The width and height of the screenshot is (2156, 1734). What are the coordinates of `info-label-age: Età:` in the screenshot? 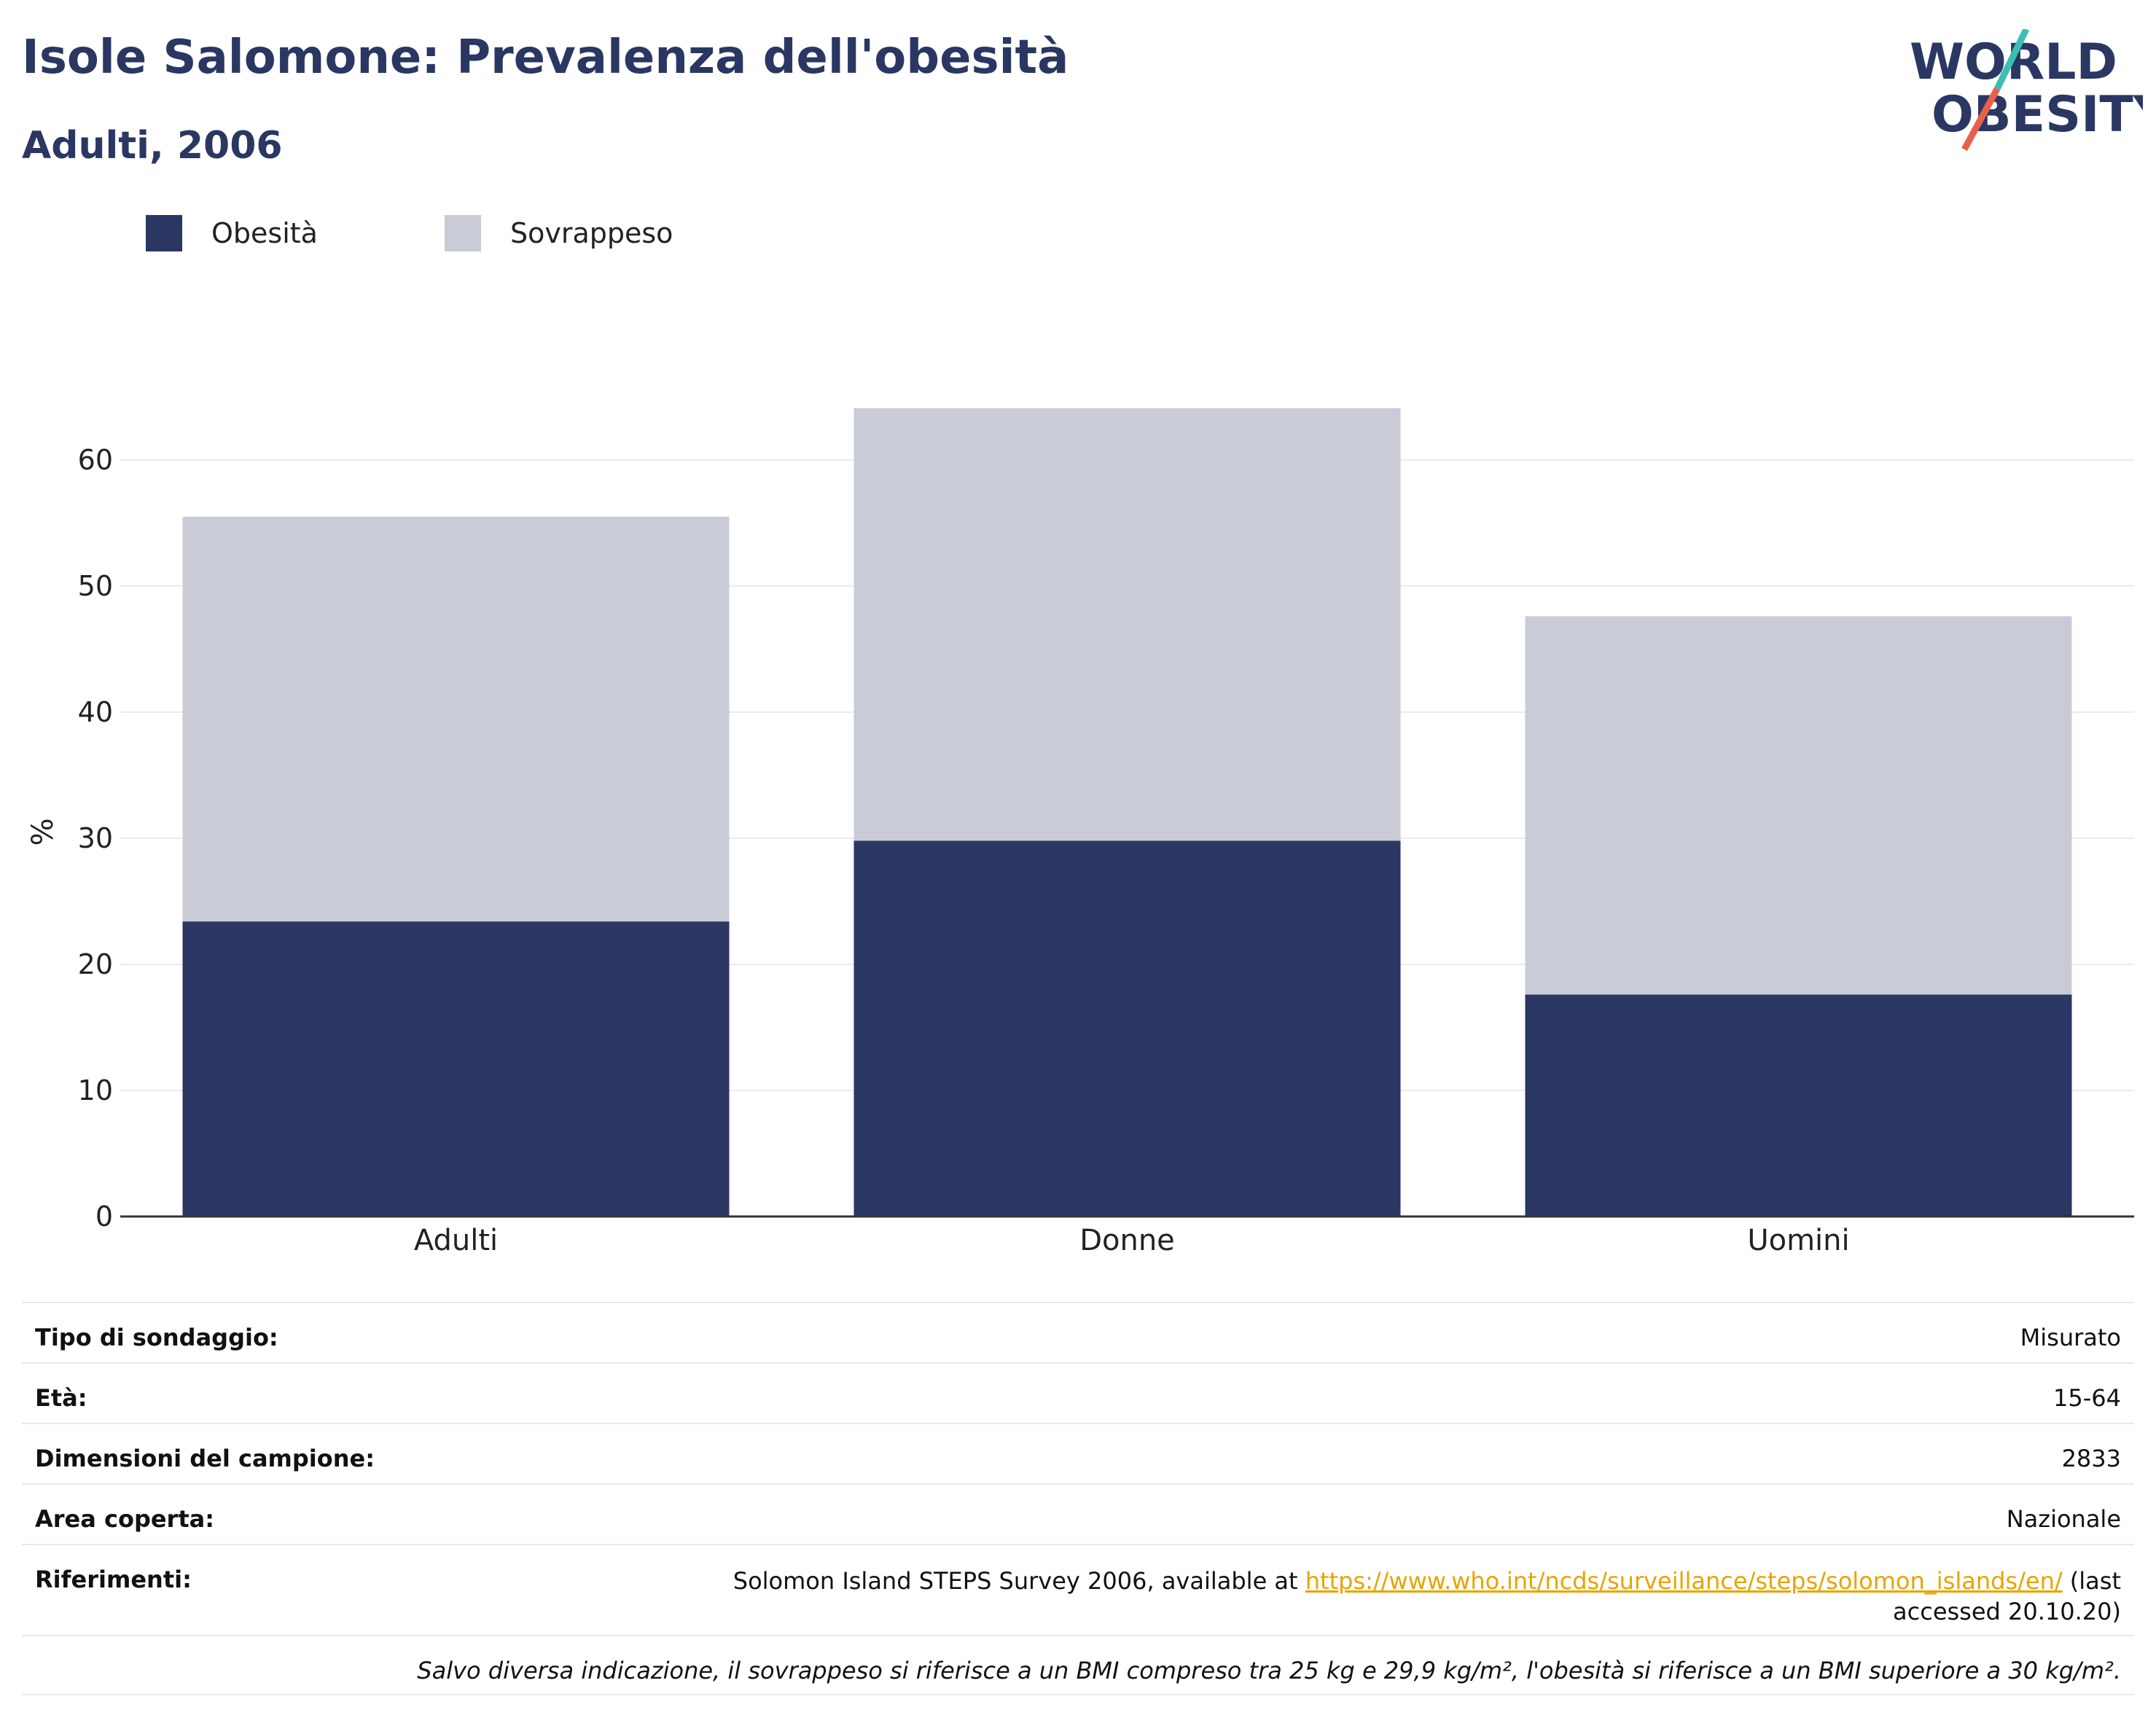 It's located at (61, 1398).